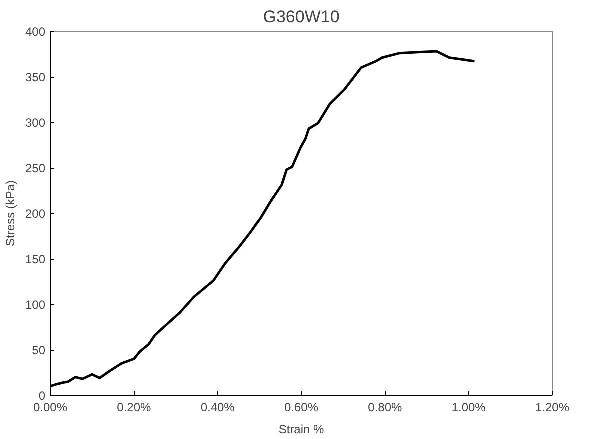 Image resolution: width=592 pixels, height=439 pixels. Describe the element at coordinates (385, 407) in the screenshot. I see `x-tick-label: 0.80%` at that location.